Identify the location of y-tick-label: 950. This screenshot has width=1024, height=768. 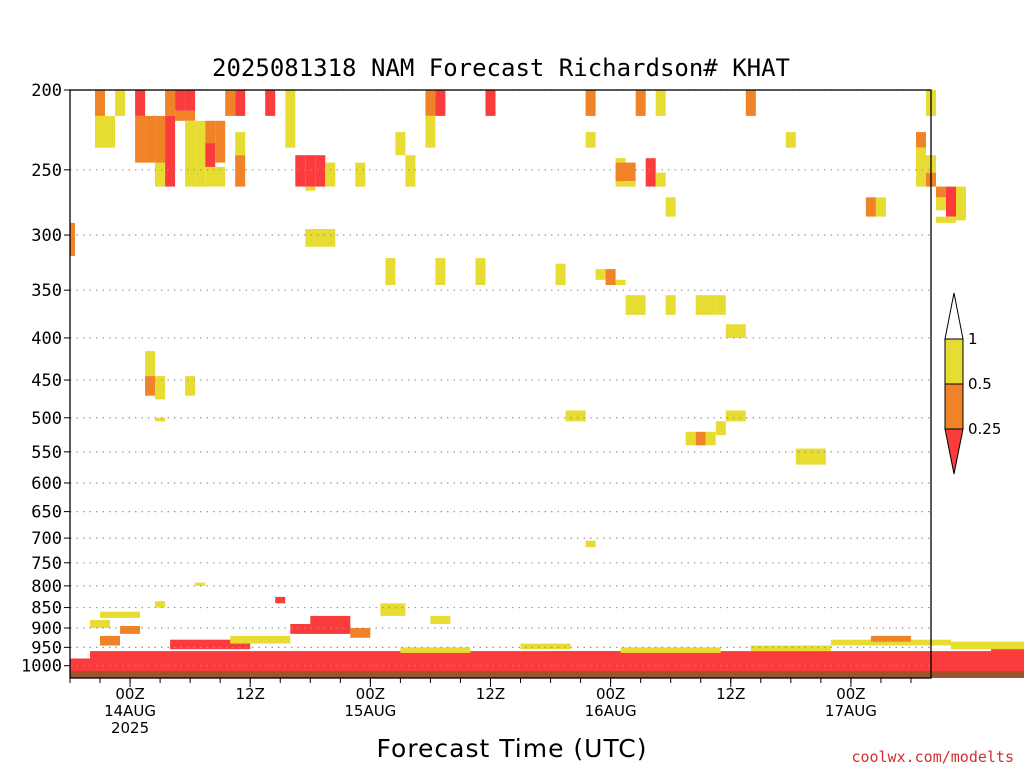
(46, 648).